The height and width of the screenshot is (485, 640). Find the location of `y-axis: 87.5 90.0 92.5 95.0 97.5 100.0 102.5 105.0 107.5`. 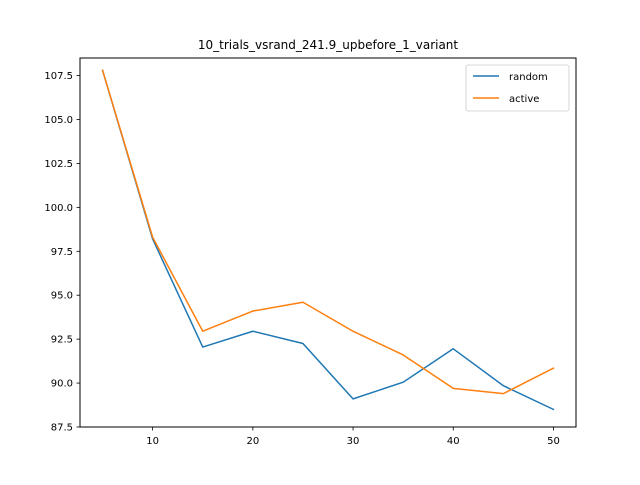

y-axis: 87.5 90.0 92.5 95.0 97.5 100.0 102.5 105.0 107.5 is located at coordinates (62, 252).